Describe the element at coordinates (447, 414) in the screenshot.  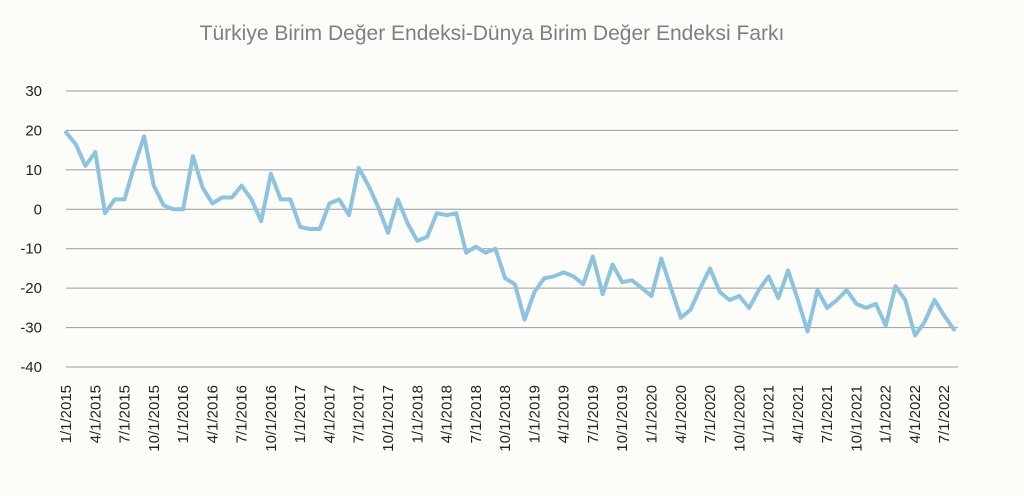
I see `x-tick-label: 4/1/2018` at that location.